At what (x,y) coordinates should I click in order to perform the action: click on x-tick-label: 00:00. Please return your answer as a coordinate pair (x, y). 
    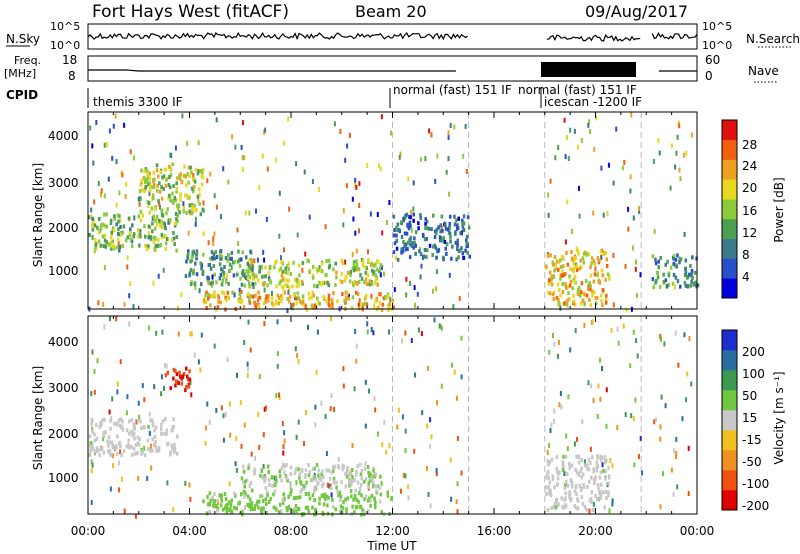
    Looking at the image, I should click on (88, 531).